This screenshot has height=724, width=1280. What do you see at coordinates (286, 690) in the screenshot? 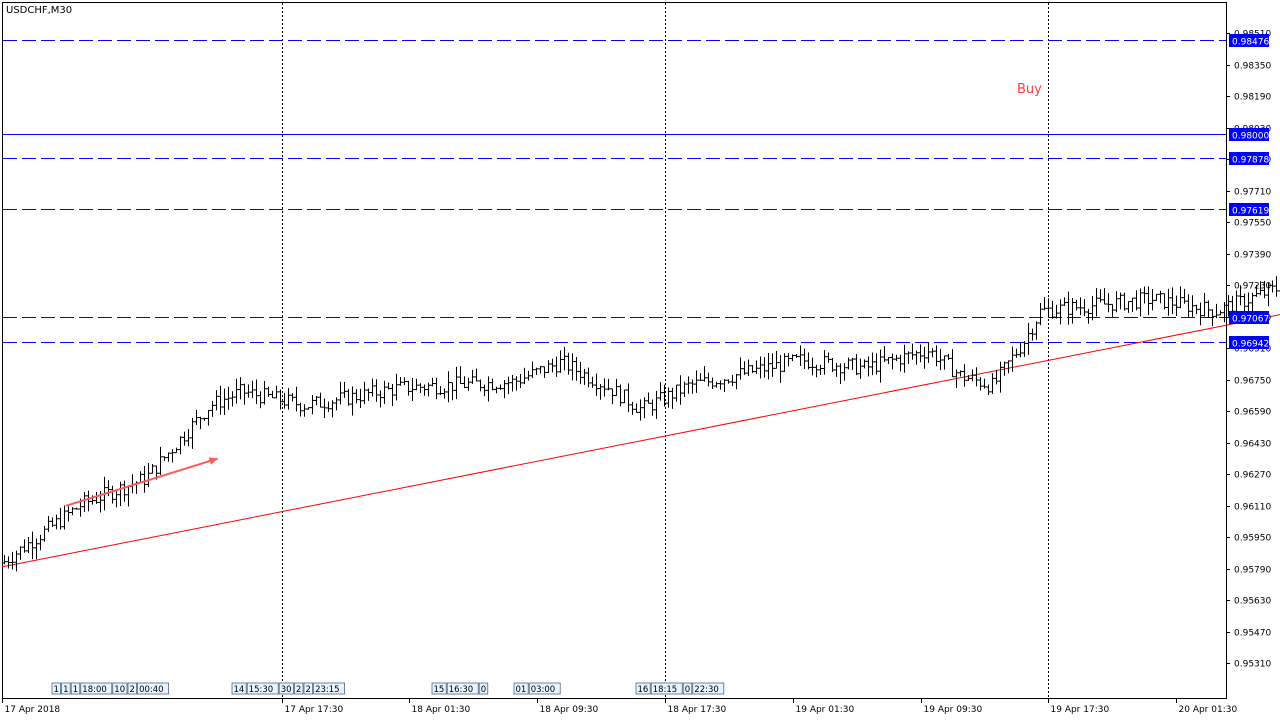
I see `event-tag-label: 30` at bounding box center [286, 690].